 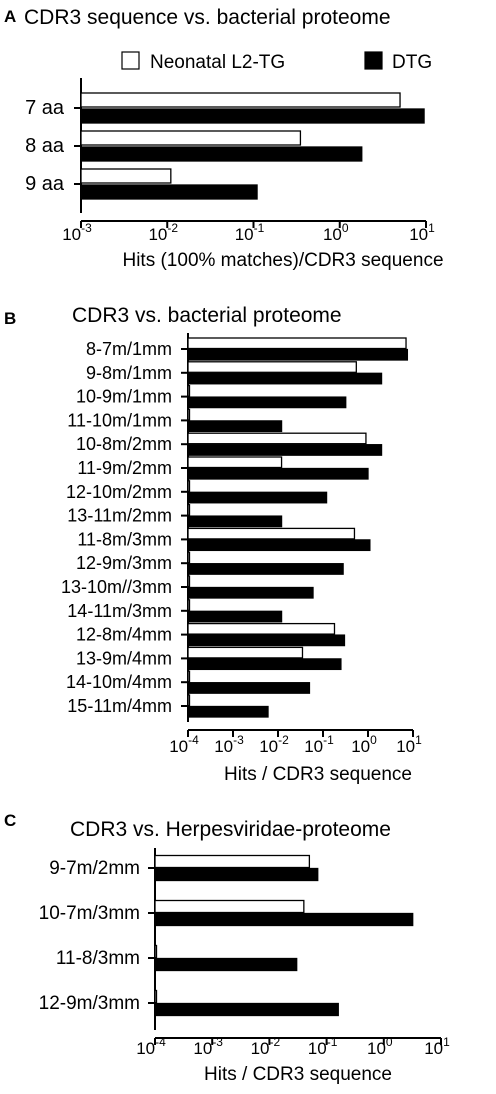 What do you see at coordinates (10, 820) in the screenshot?
I see `panel-c-letter: C` at bounding box center [10, 820].